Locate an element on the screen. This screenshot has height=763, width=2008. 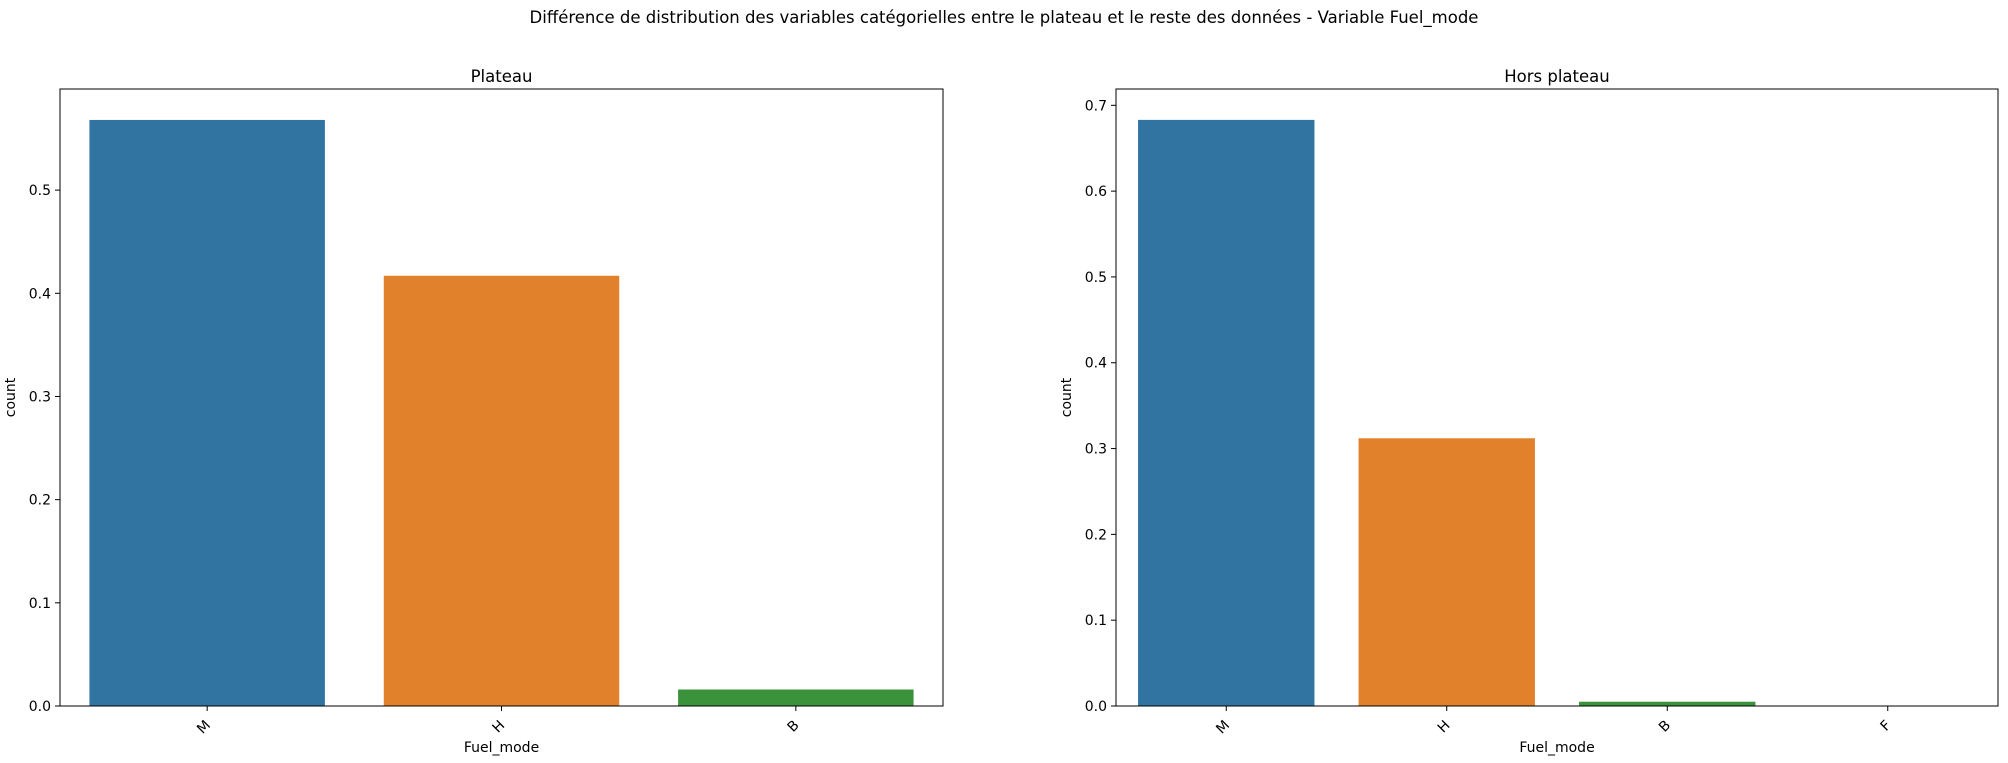
y-tick-label: 0.7 is located at coordinates (1096, 106).